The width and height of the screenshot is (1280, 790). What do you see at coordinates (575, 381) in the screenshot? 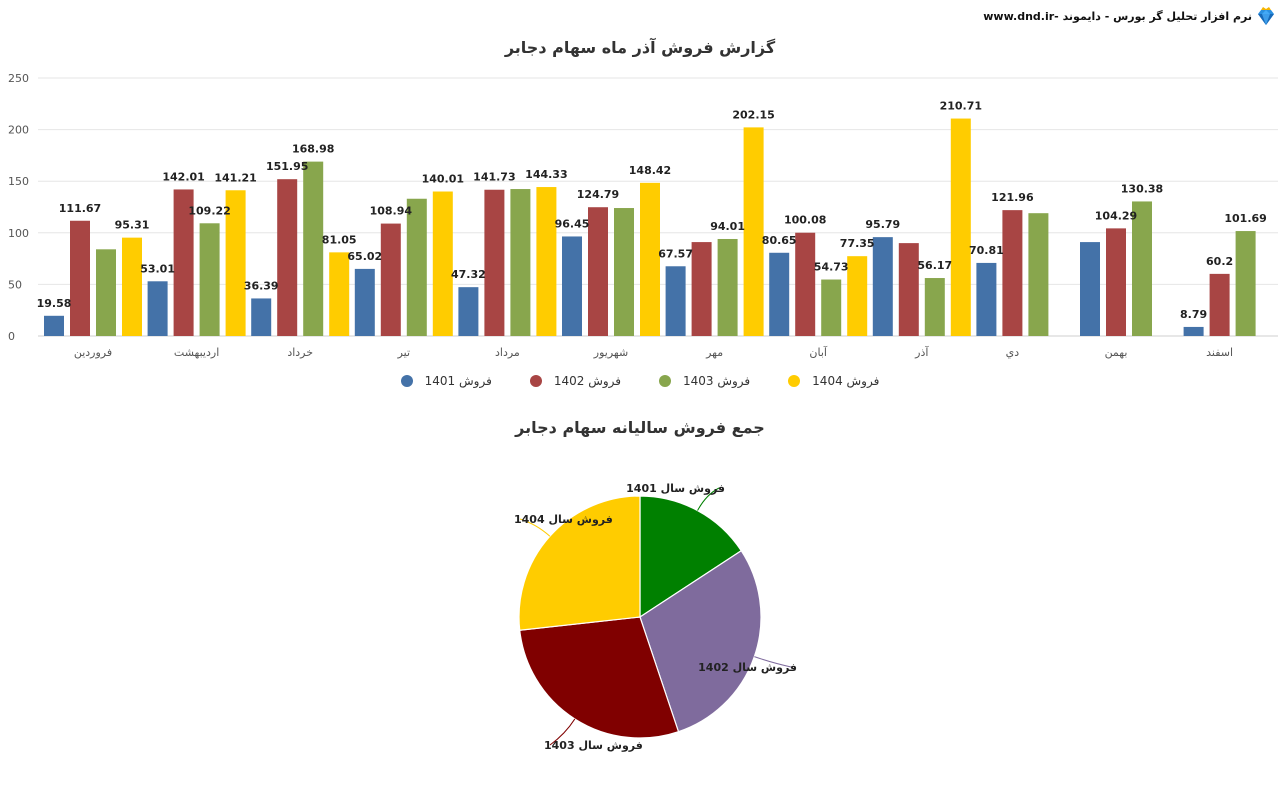
I see `legend-item: فروش 1402` at bounding box center [575, 381].